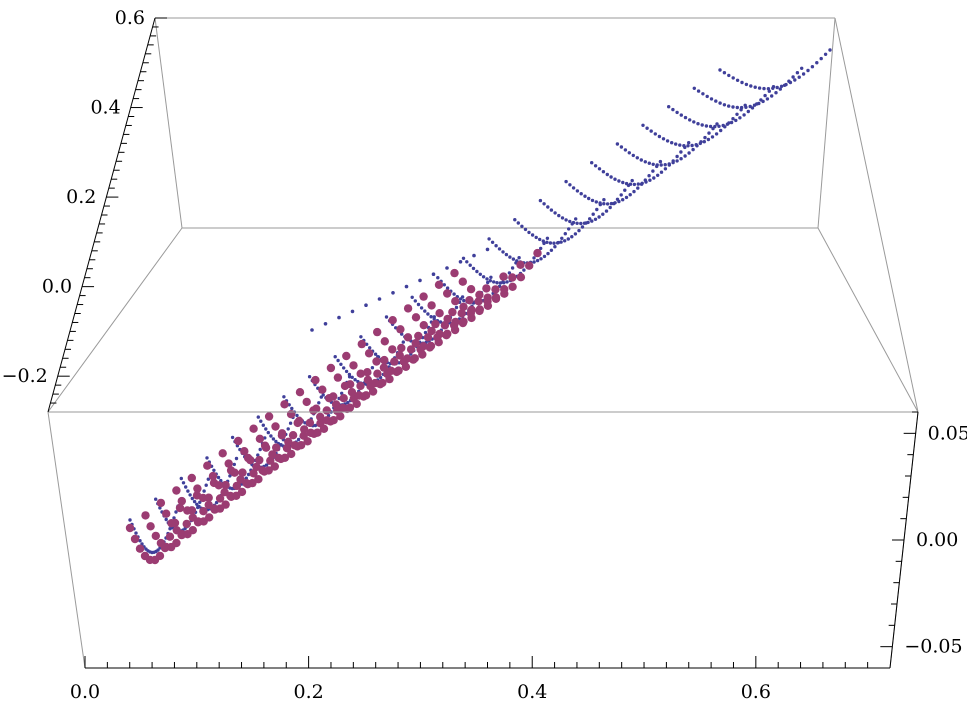 The width and height of the screenshot is (967, 710). What do you see at coordinates (756, 692) in the screenshot?
I see `x-tick-label: 0.6` at bounding box center [756, 692].